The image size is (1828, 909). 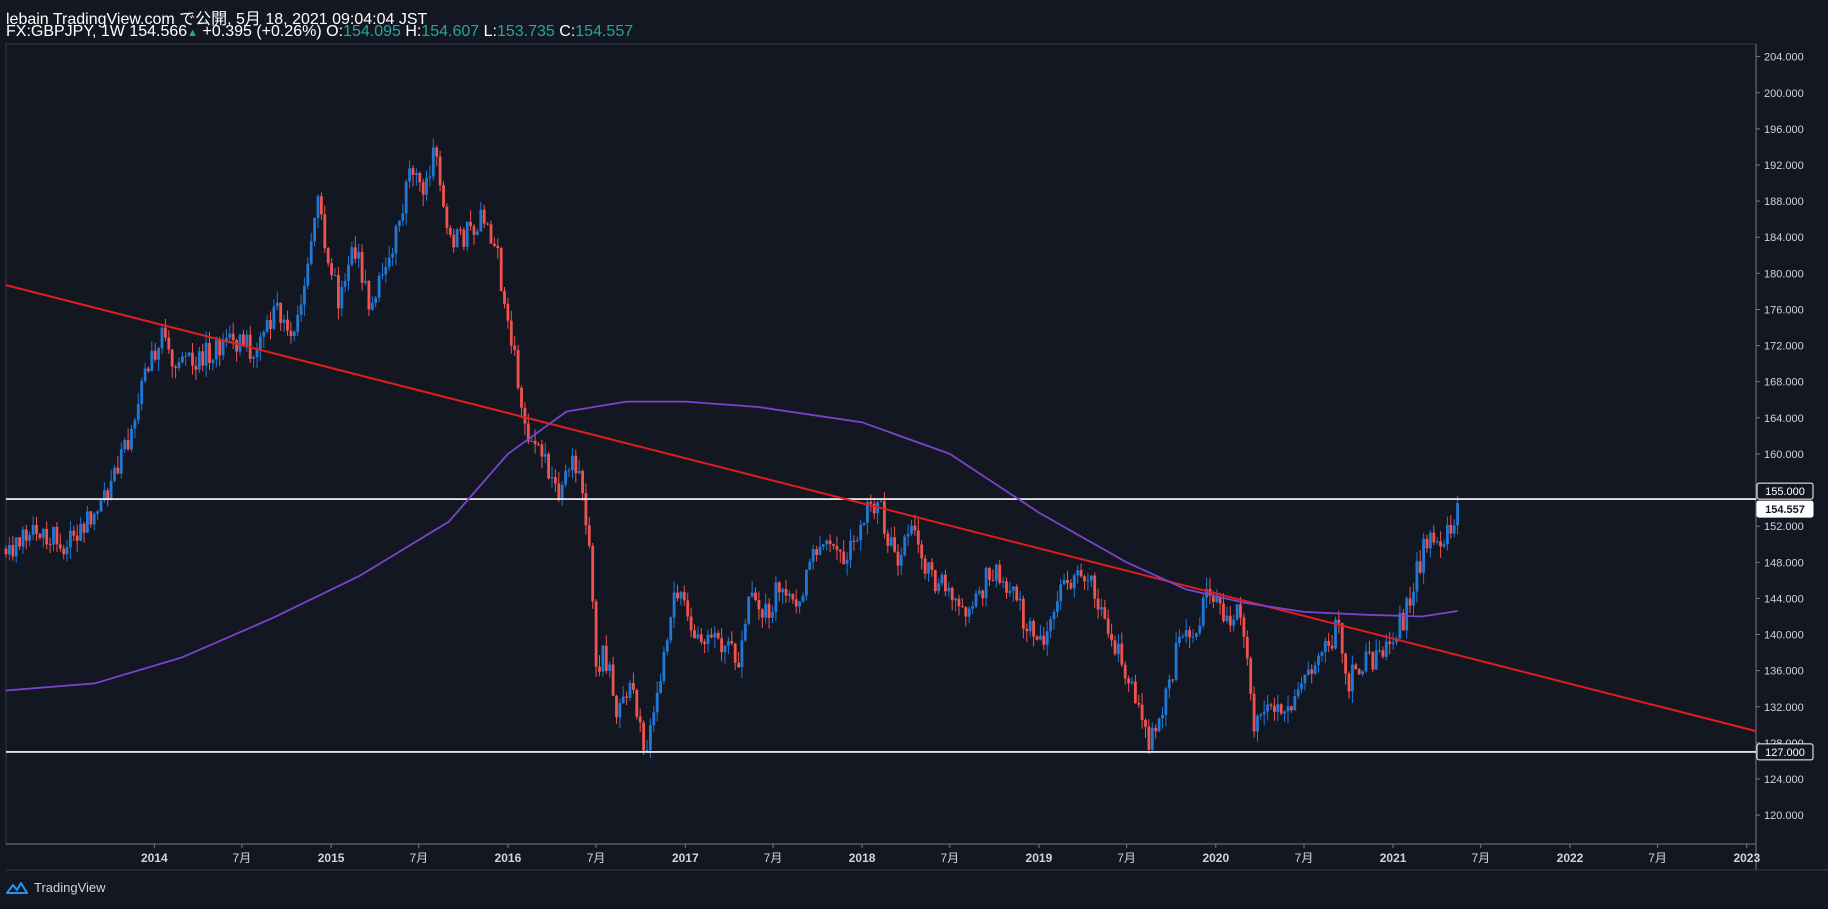 What do you see at coordinates (1039, 858) in the screenshot?
I see `x-tick-label: 2019` at bounding box center [1039, 858].